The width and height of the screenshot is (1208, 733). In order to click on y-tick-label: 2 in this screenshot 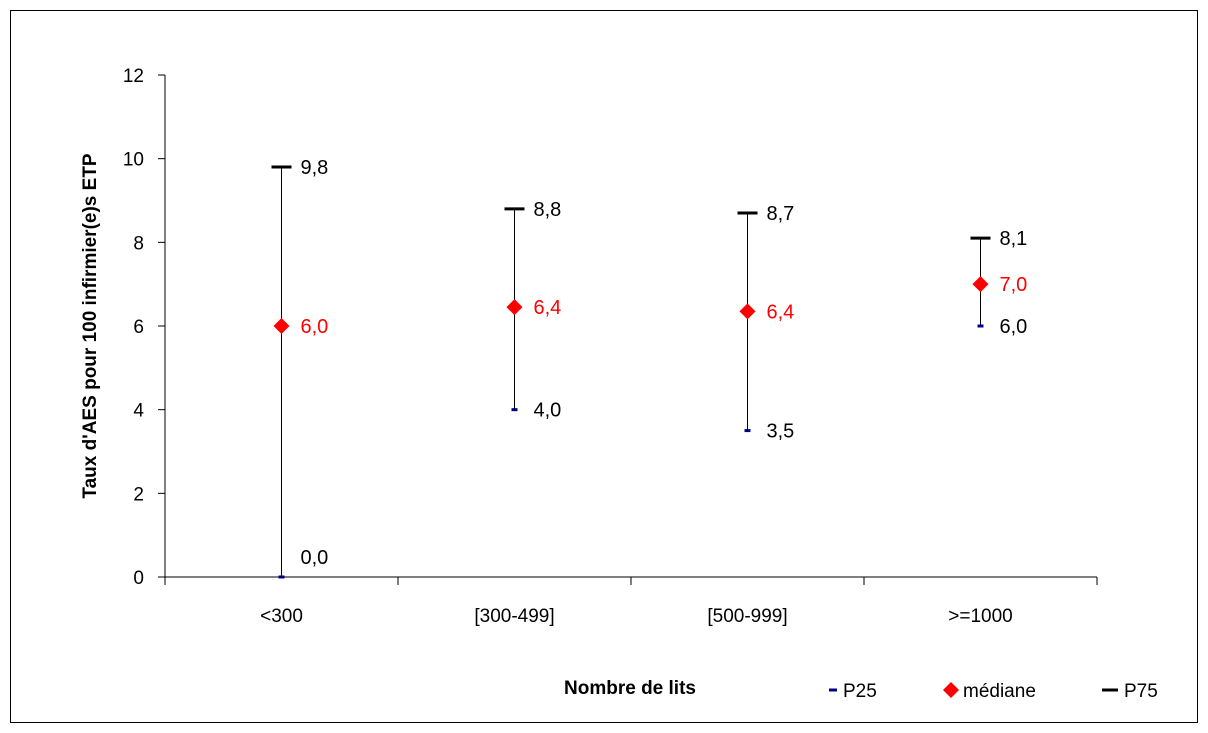, I will do `click(138, 494)`.